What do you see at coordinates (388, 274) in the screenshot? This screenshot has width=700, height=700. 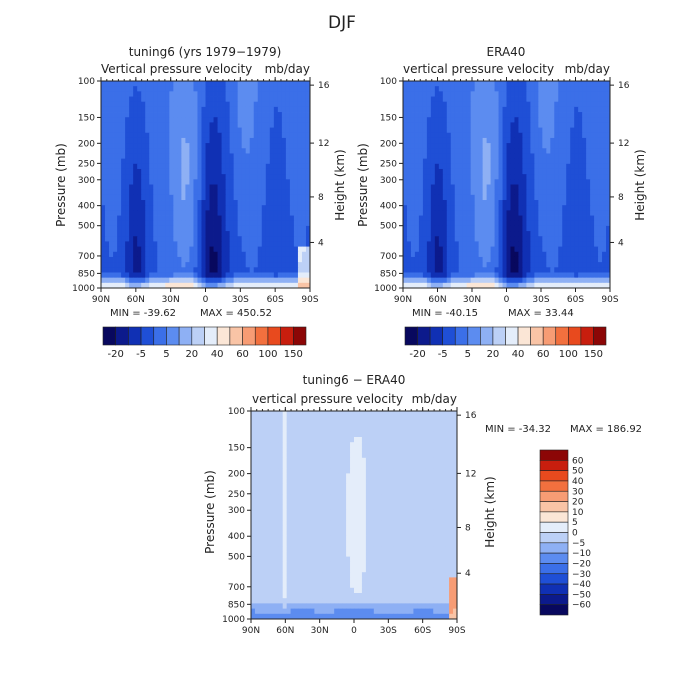 I see `y-tick-label: 850` at bounding box center [388, 274].